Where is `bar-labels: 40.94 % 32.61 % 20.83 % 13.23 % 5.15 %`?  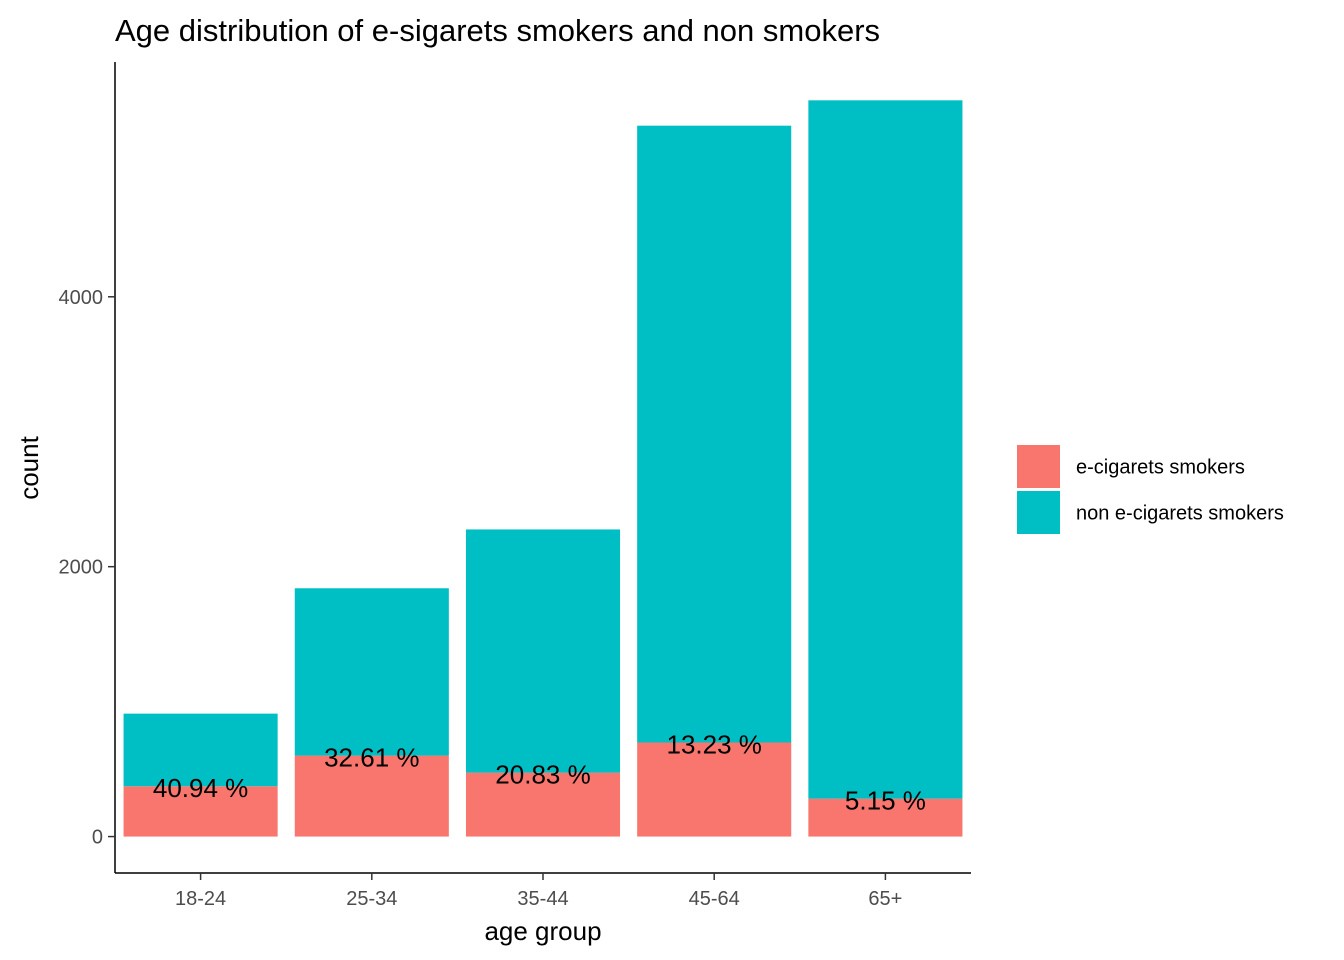
bar-labels: 40.94 % 32.61 % 20.83 % 13.23 % 5.15 % is located at coordinates (539, 773).